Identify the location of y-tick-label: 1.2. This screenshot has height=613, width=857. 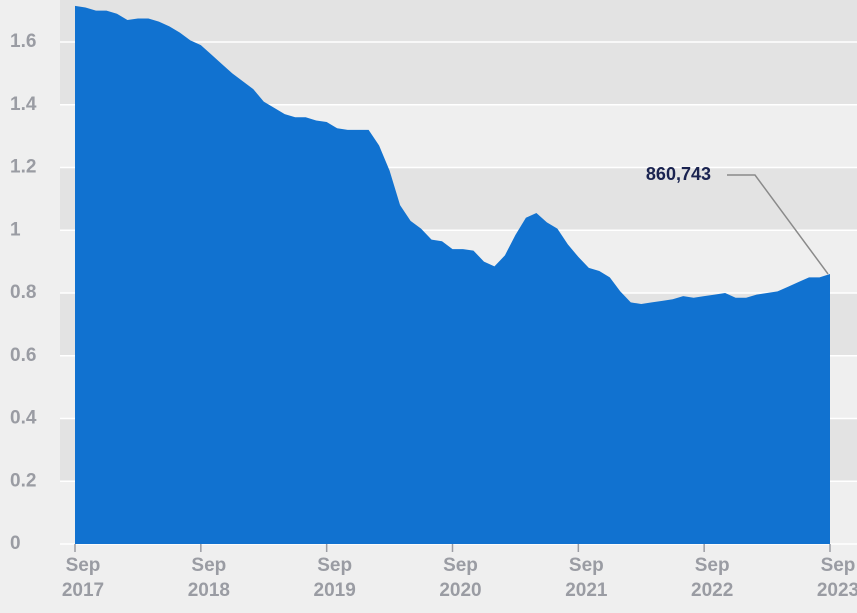
(23, 167).